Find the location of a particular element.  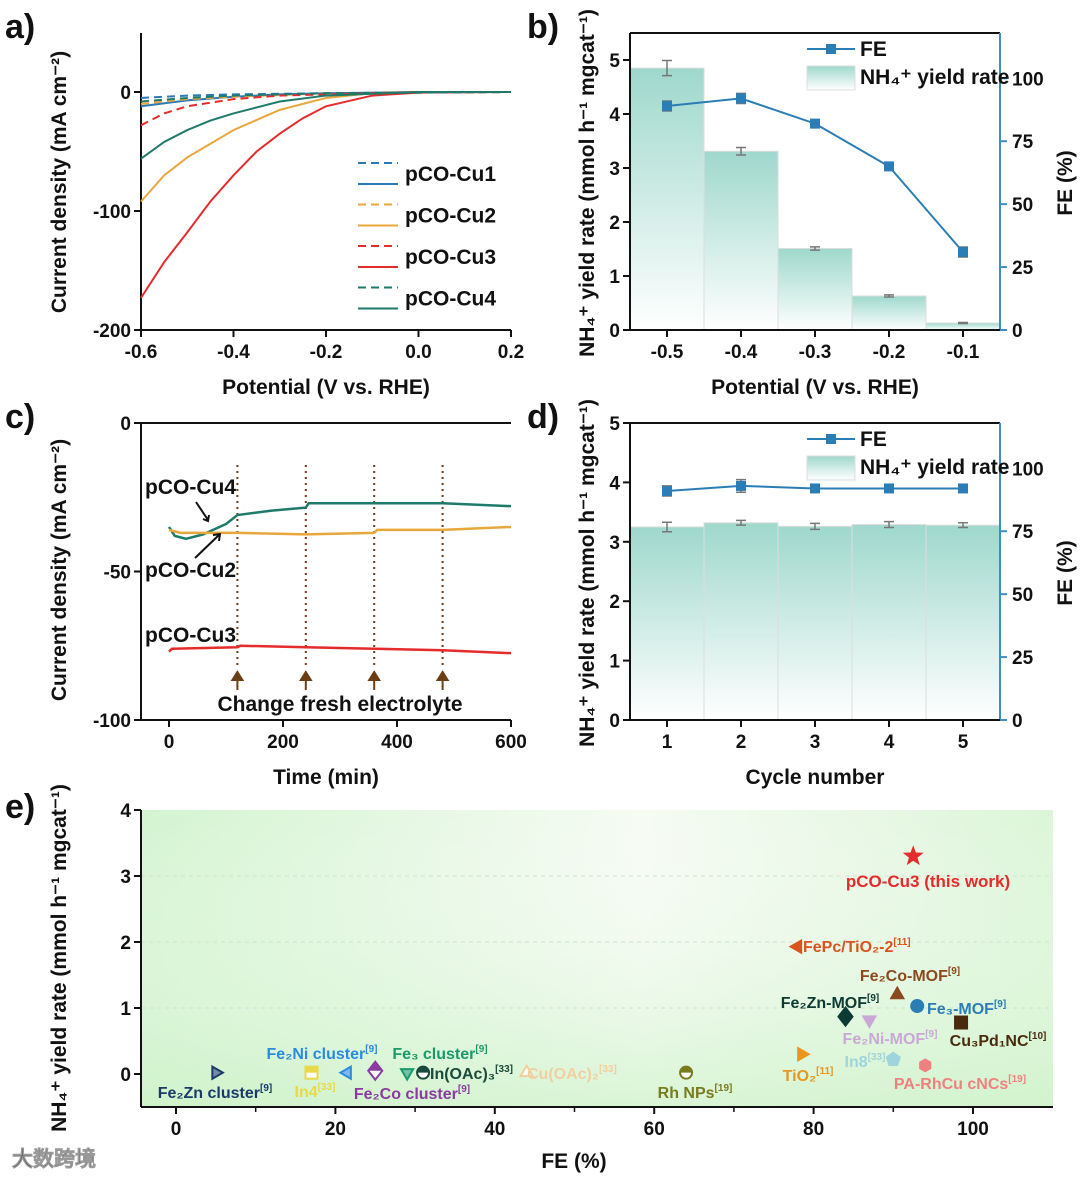

d-x-tick-label: 1 is located at coordinates (667, 742).